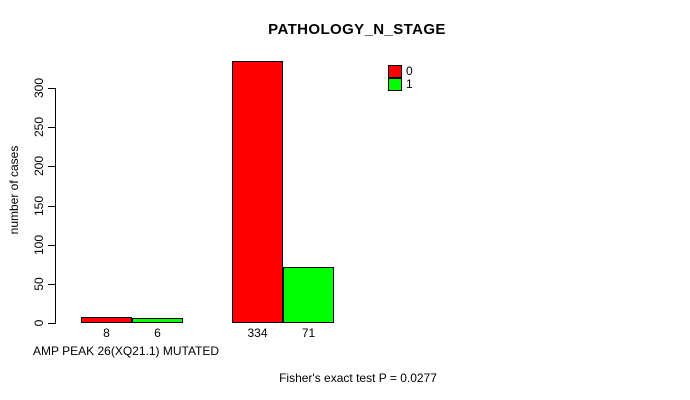 Image resolution: width=690 pixels, height=400 pixels. Describe the element at coordinates (39, 166) in the screenshot. I see `y-tick-label: 200` at that location.